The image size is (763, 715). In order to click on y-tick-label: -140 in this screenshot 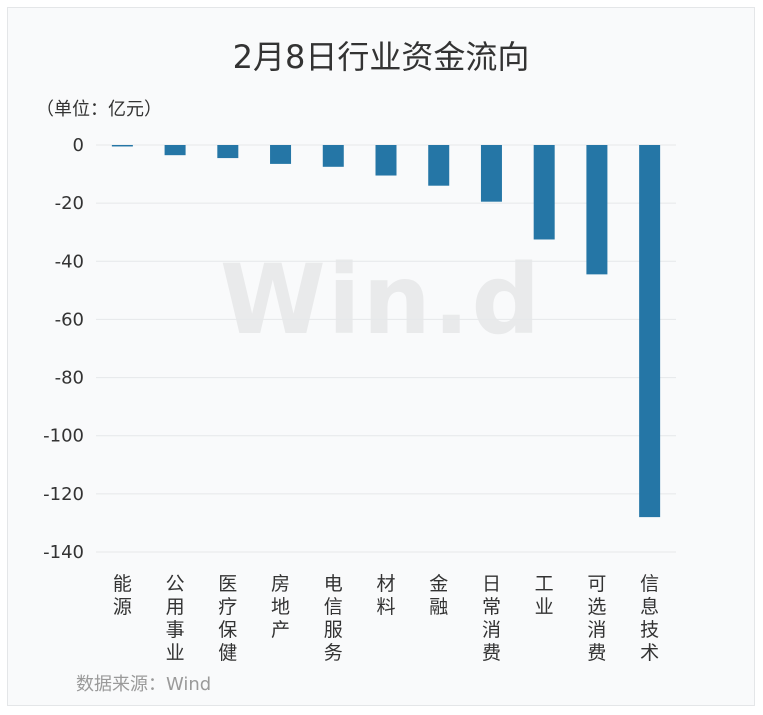, I will do `click(63, 552)`.